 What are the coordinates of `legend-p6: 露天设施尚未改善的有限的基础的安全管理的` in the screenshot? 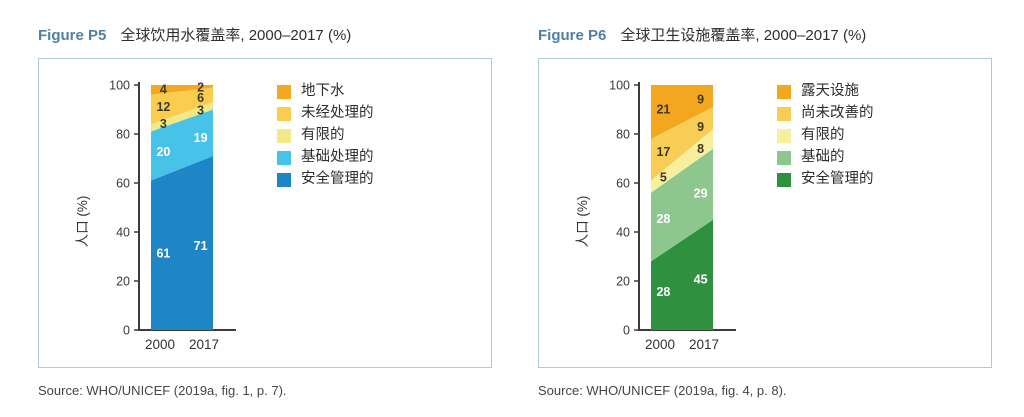 It's located at (825, 135).